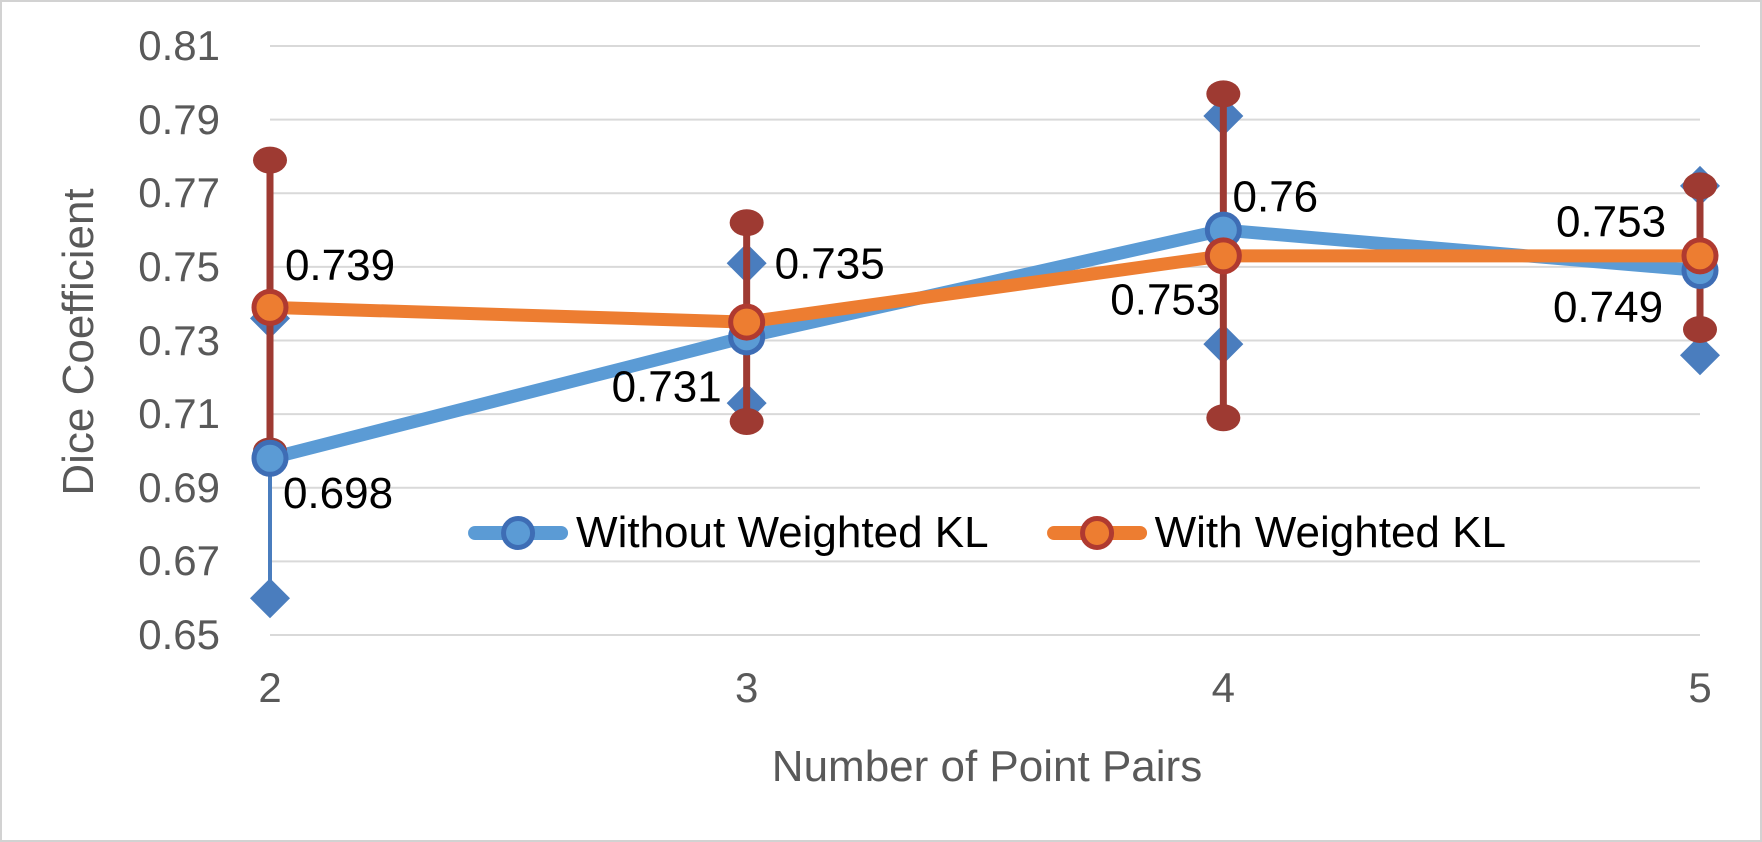 The width and height of the screenshot is (1762, 842). What do you see at coordinates (270, 687) in the screenshot?
I see `x-axis-tick-label: 2` at bounding box center [270, 687].